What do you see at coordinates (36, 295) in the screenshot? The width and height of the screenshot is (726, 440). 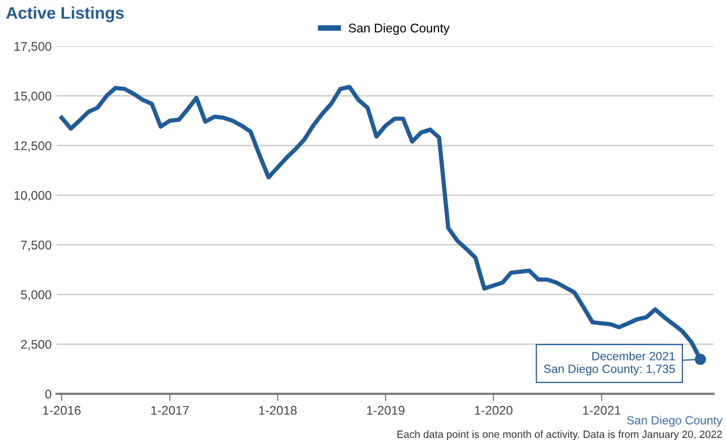 I see `y-tick-label: 5,000` at bounding box center [36, 295].